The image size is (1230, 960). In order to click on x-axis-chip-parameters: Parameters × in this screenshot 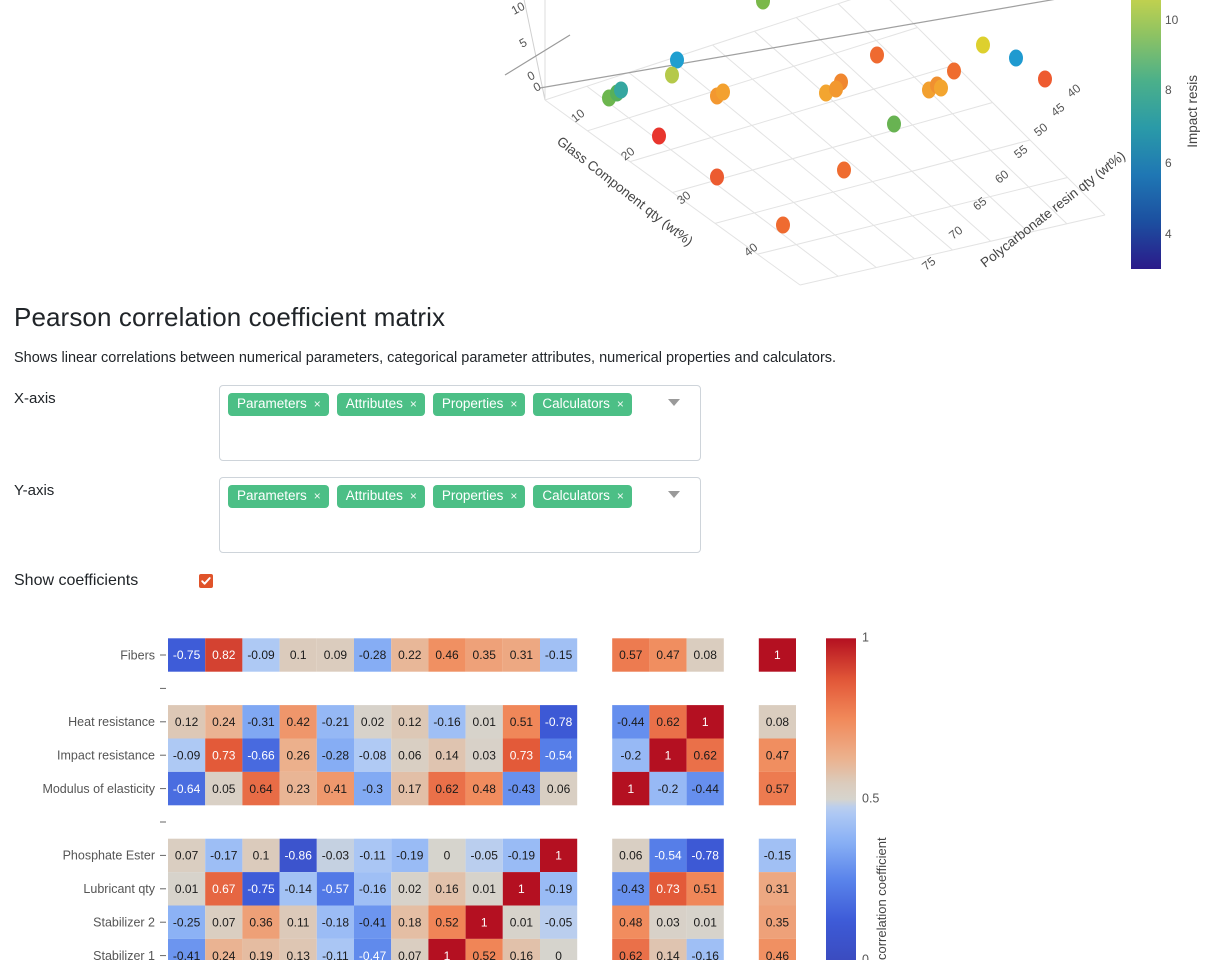, I will do `click(278, 404)`.